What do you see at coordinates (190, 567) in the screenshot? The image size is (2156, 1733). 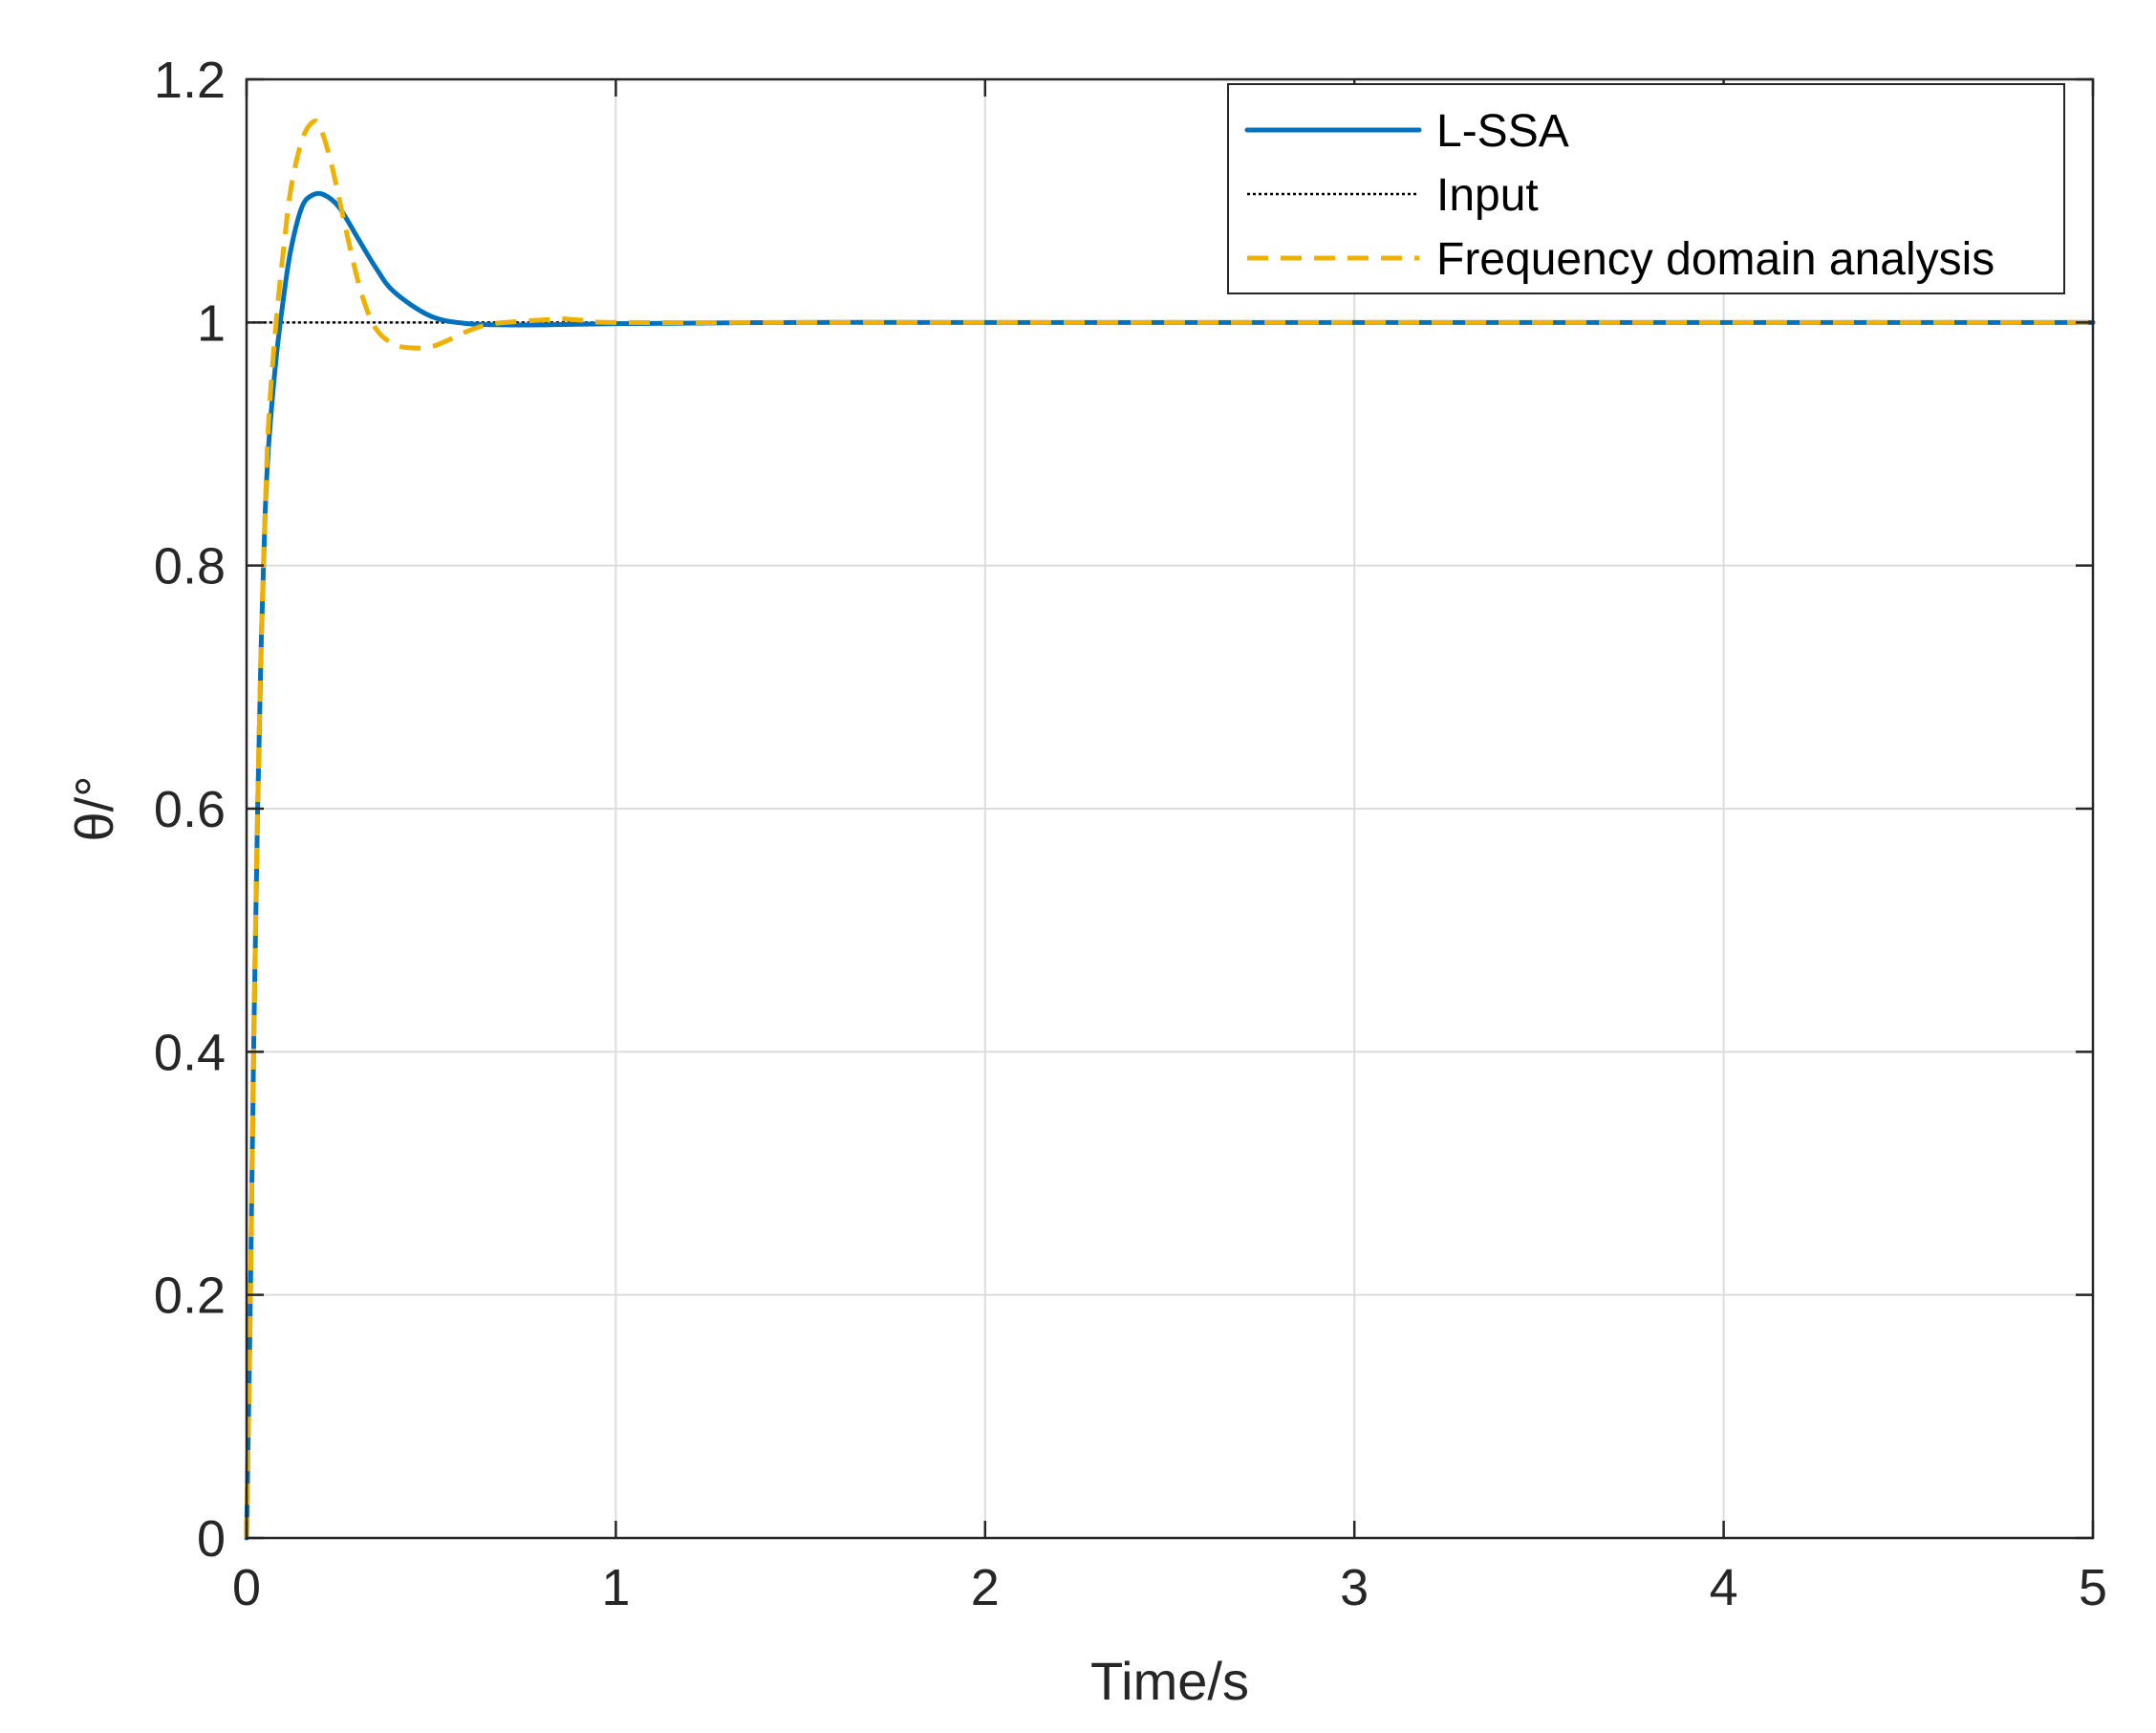 I see `y-tick-label: 0.8` at bounding box center [190, 567].